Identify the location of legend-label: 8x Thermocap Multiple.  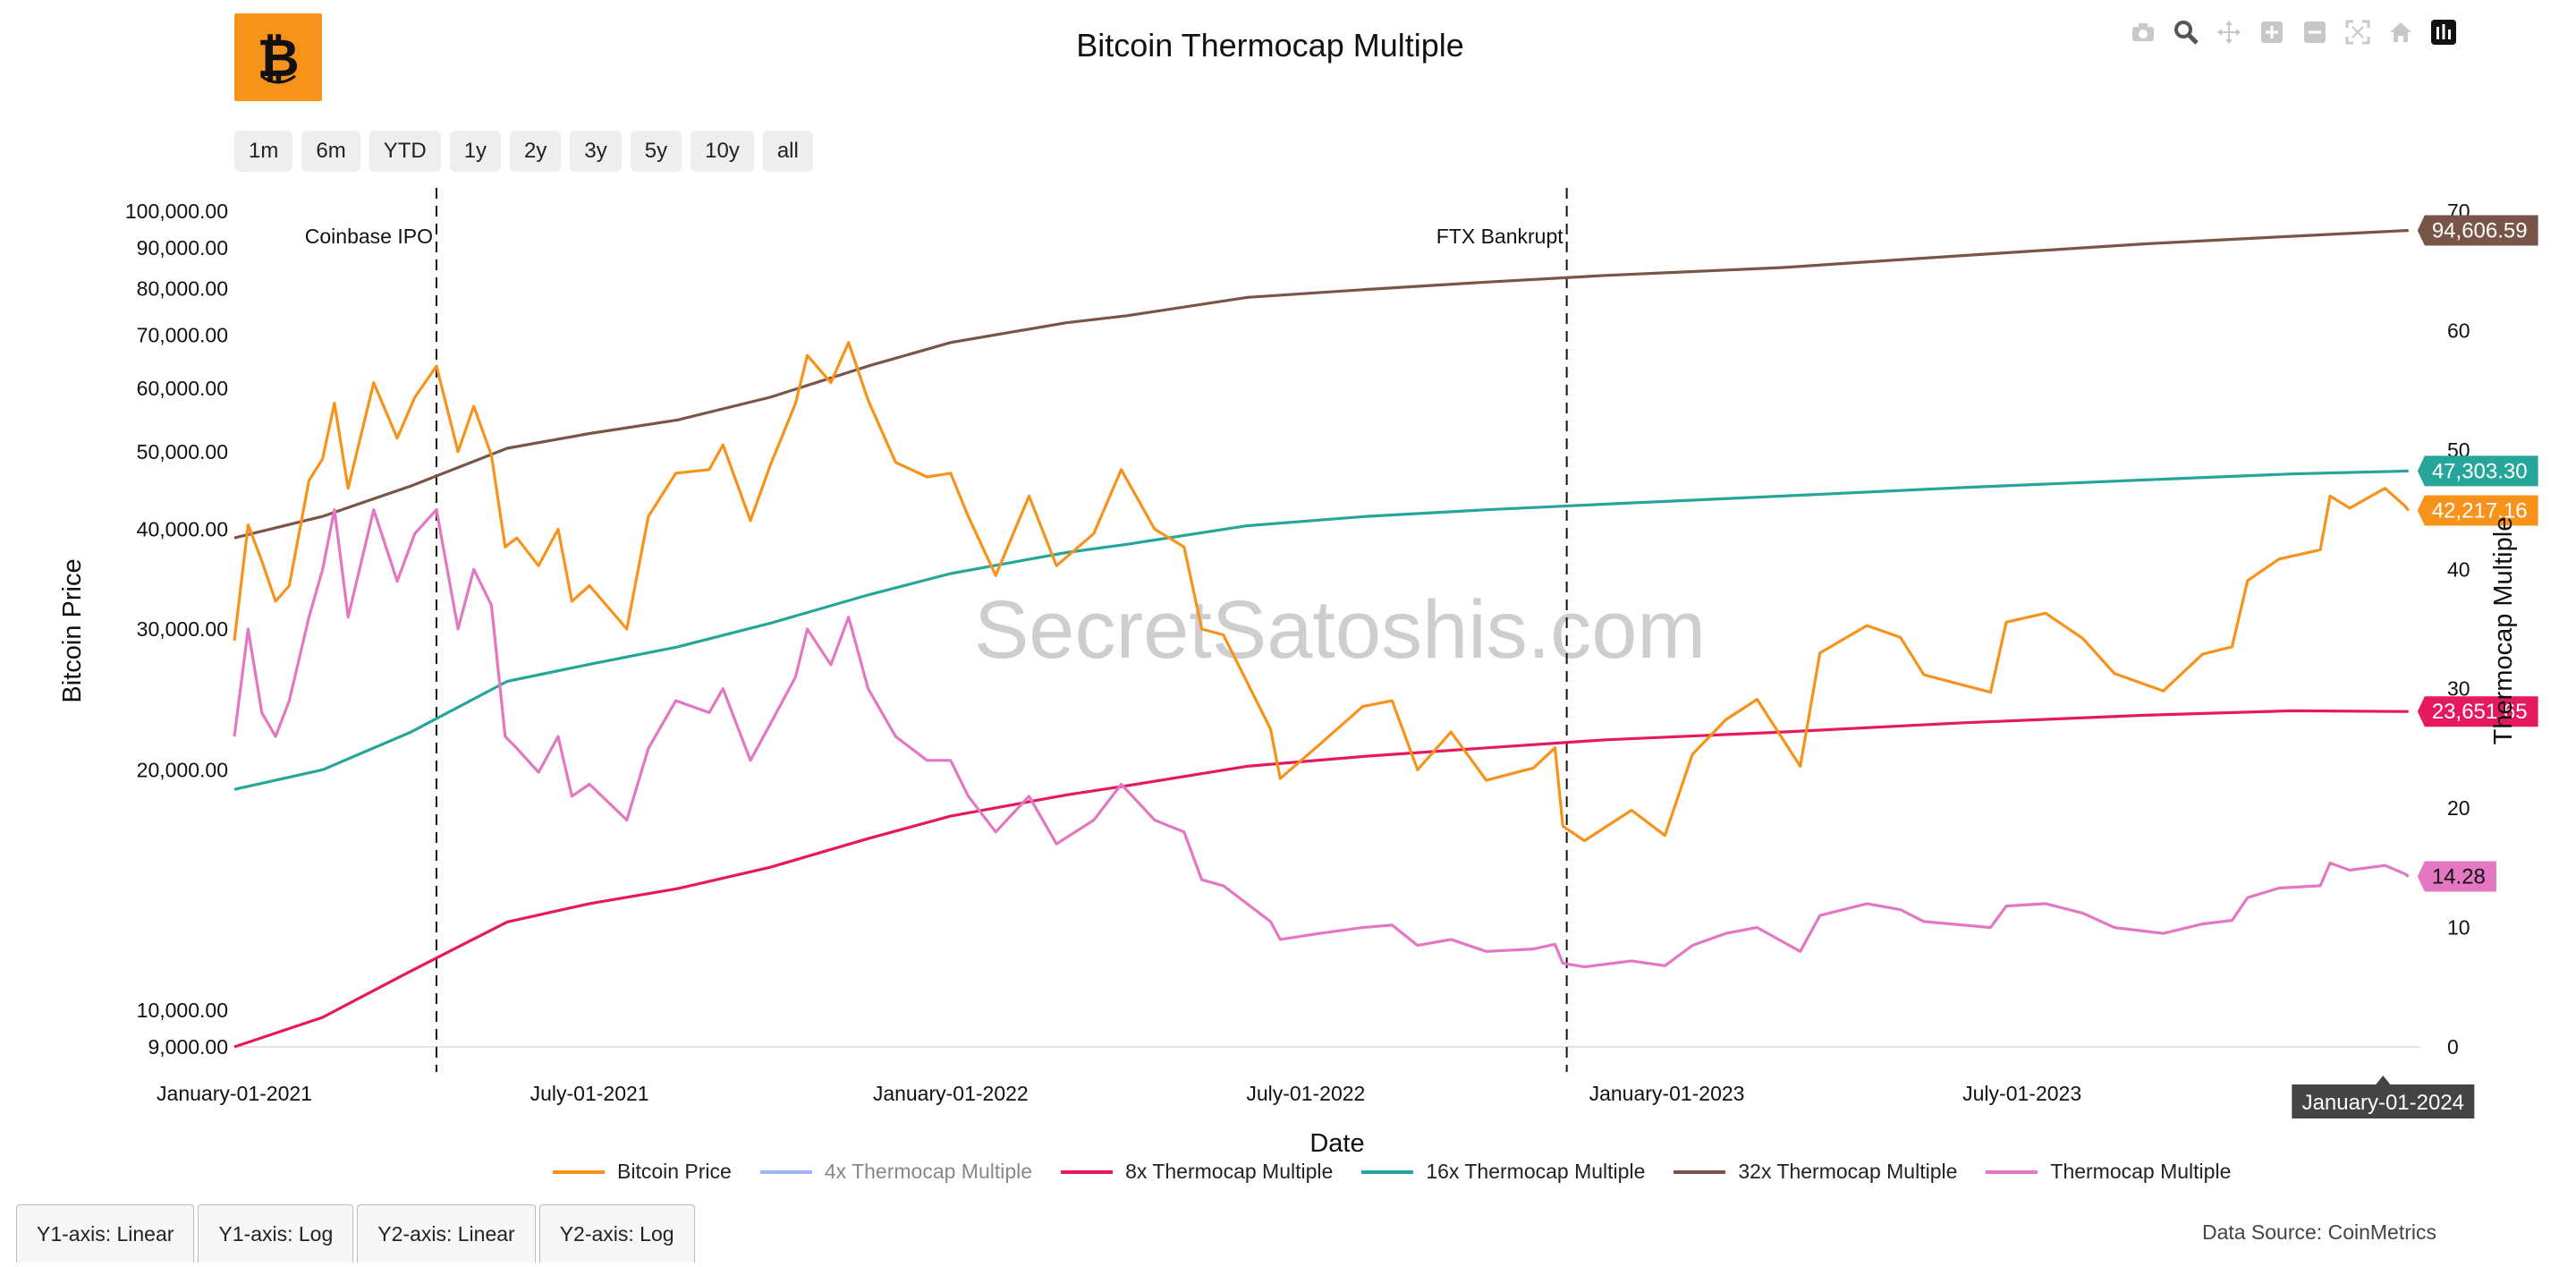
(1229, 1171).